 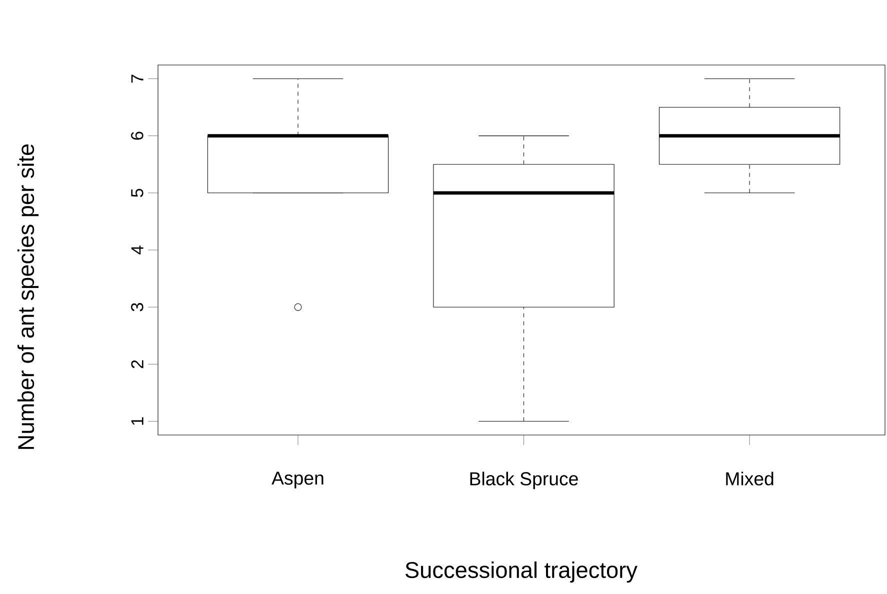 I want to click on y-tick-label: 5, so click(x=137, y=193).